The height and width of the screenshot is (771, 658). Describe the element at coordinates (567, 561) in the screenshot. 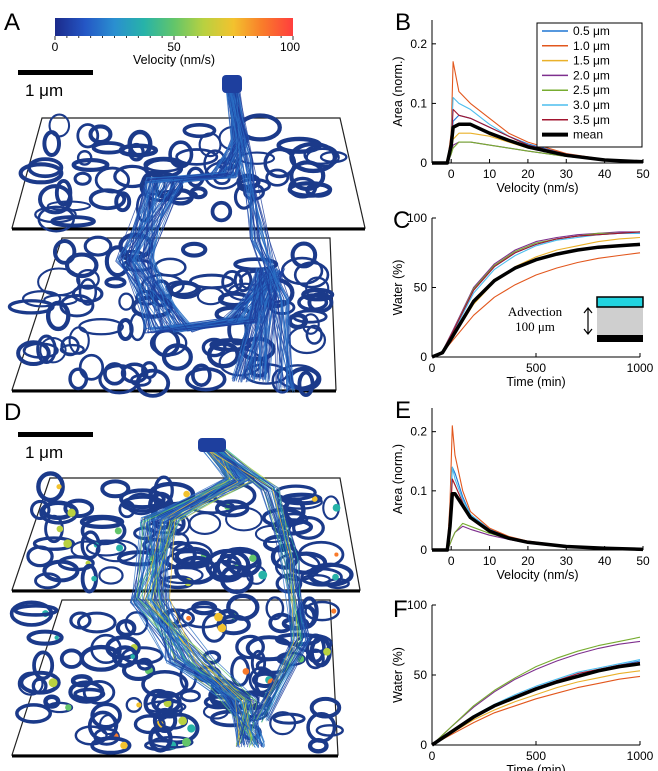

I see `x-tick-label: 30` at that location.